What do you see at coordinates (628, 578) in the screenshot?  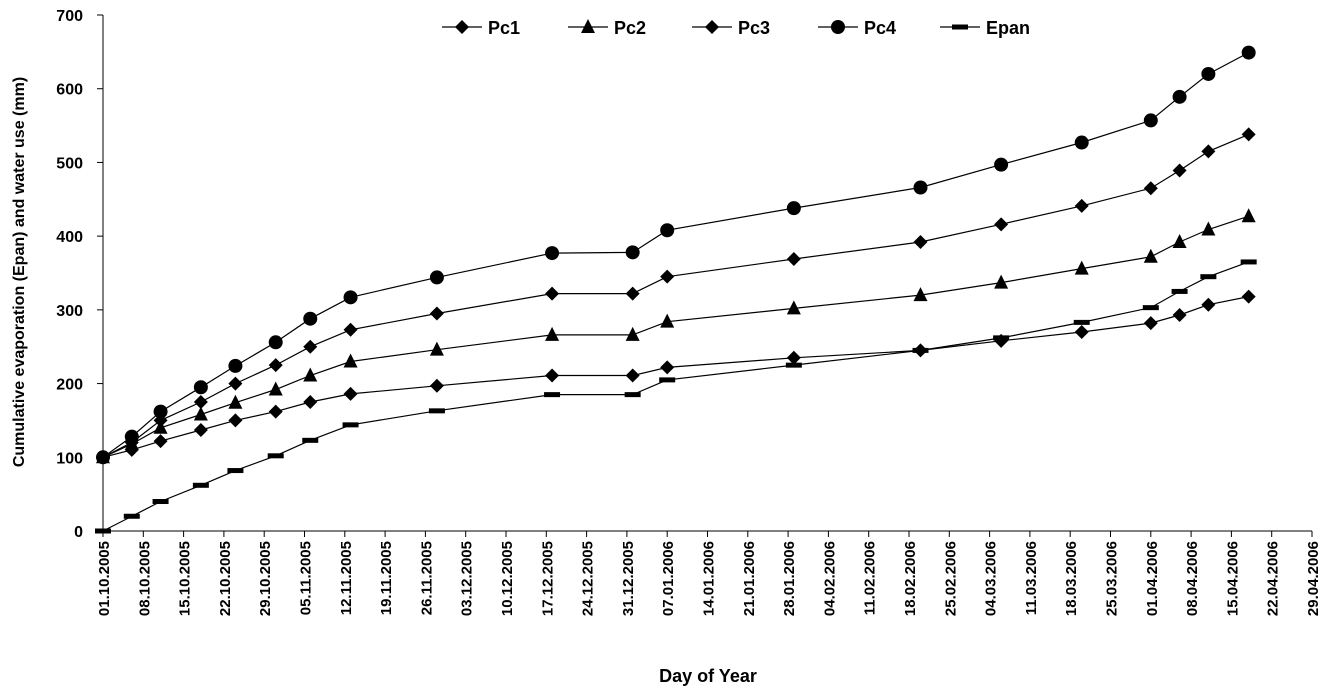 I see `x-tick-label: 31.12.2005` at bounding box center [628, 578].